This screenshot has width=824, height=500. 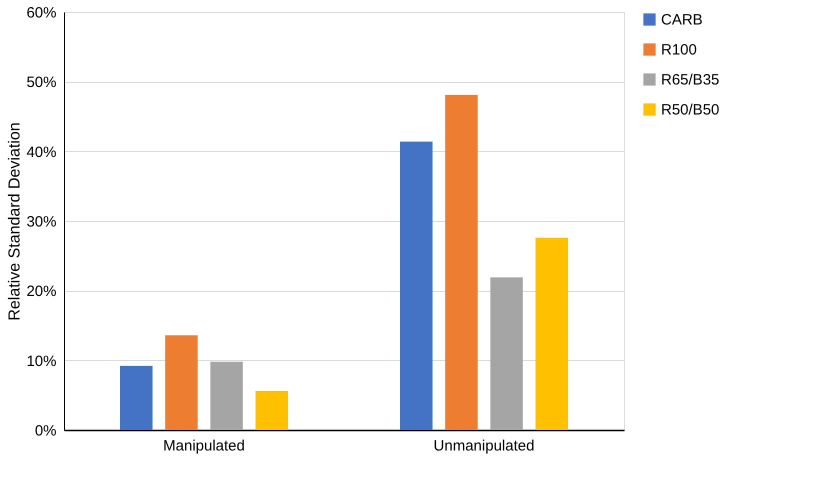 I want to click on x-tick-label: Unmanipulated, so click(x=484, y=446).